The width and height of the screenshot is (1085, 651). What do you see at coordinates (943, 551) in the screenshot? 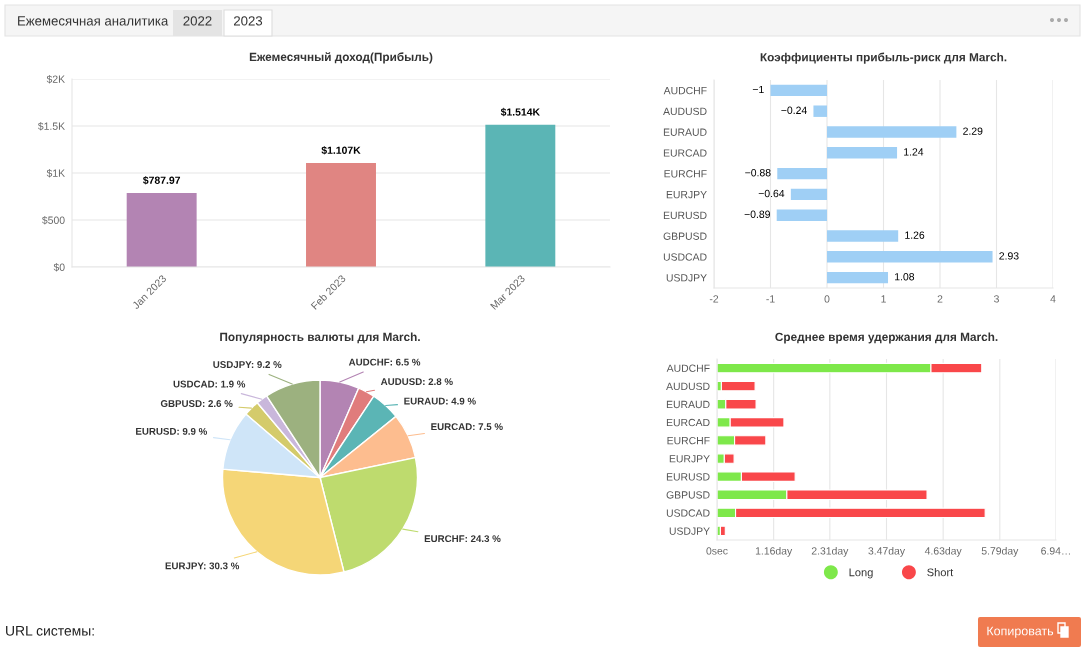
I see `x-tick-label: 4.63day` at bounding box center [943, 551].